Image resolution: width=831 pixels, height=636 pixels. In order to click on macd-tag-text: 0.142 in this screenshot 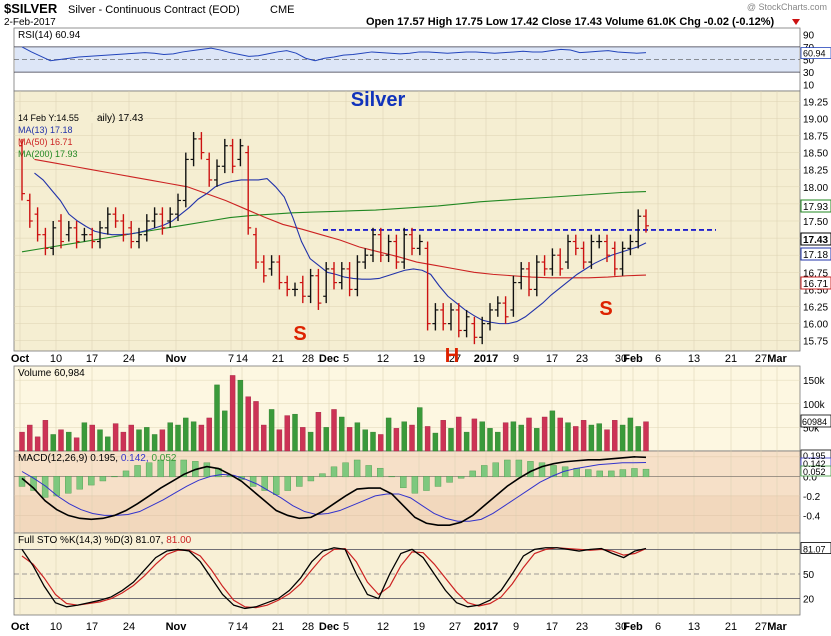, I will do `click(814, 464)`.